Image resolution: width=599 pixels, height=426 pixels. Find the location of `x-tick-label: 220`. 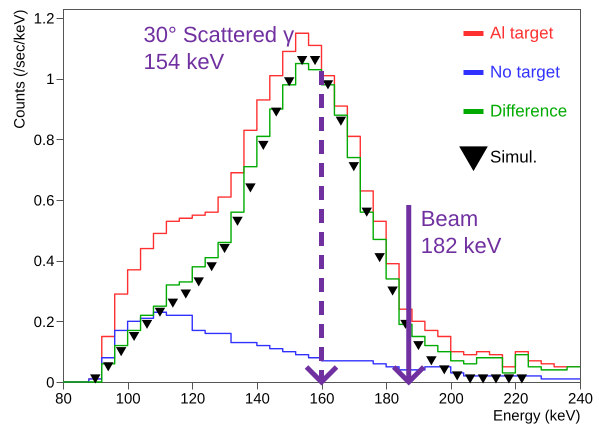

x-tick-label: 220 is located at coordinates (515, 399).